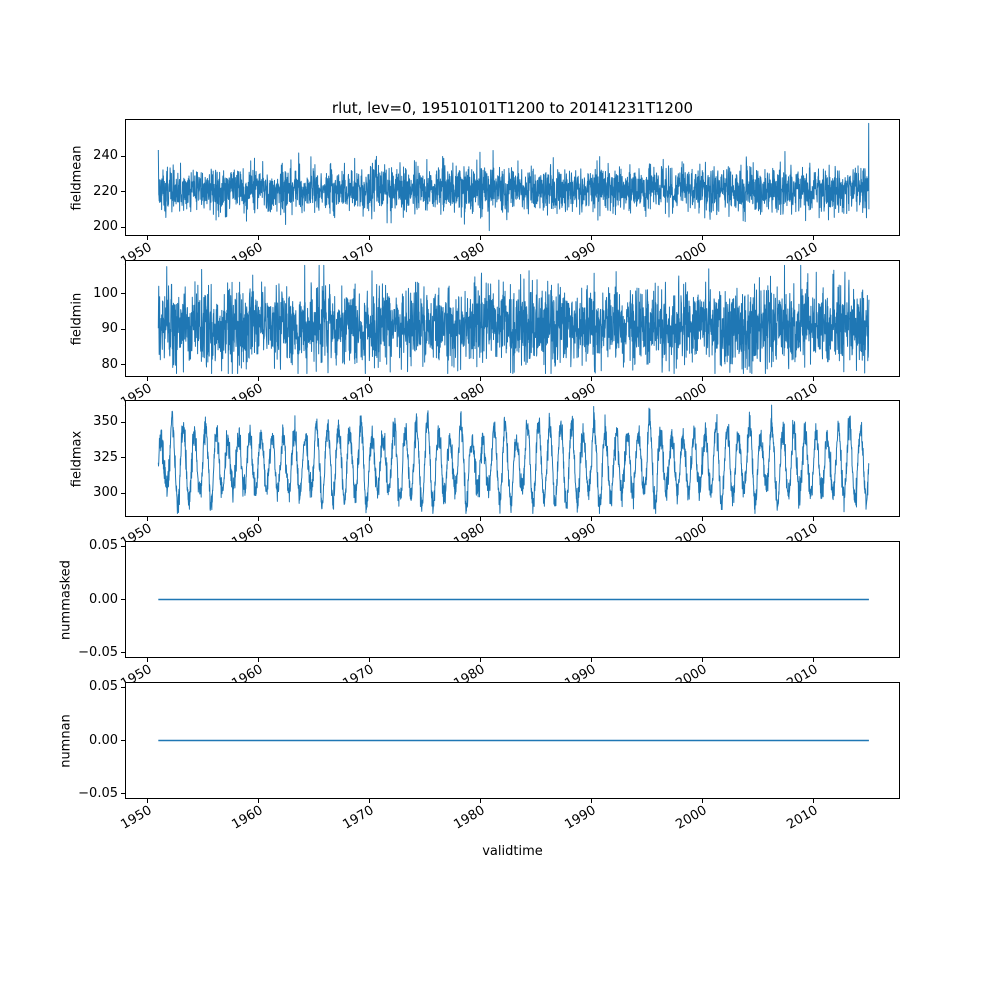  I want to click on x-tick-label: 1950, so click(136, 818).